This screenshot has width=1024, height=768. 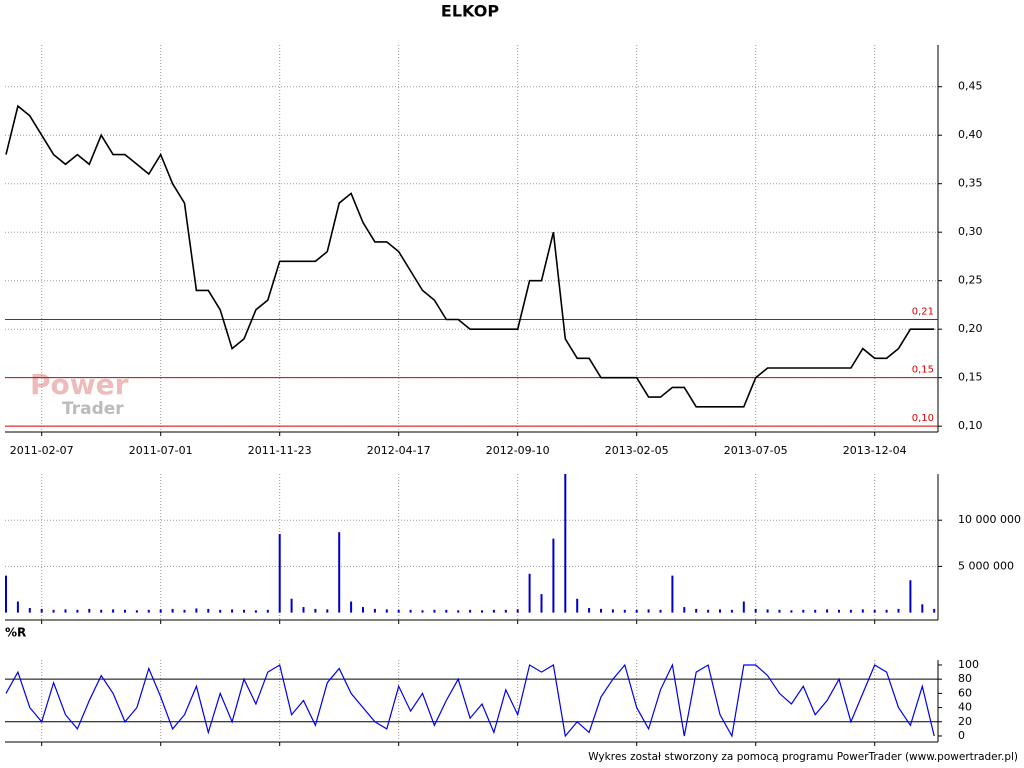 I want to click on panel-title: %R, so click(x=15, y=633).